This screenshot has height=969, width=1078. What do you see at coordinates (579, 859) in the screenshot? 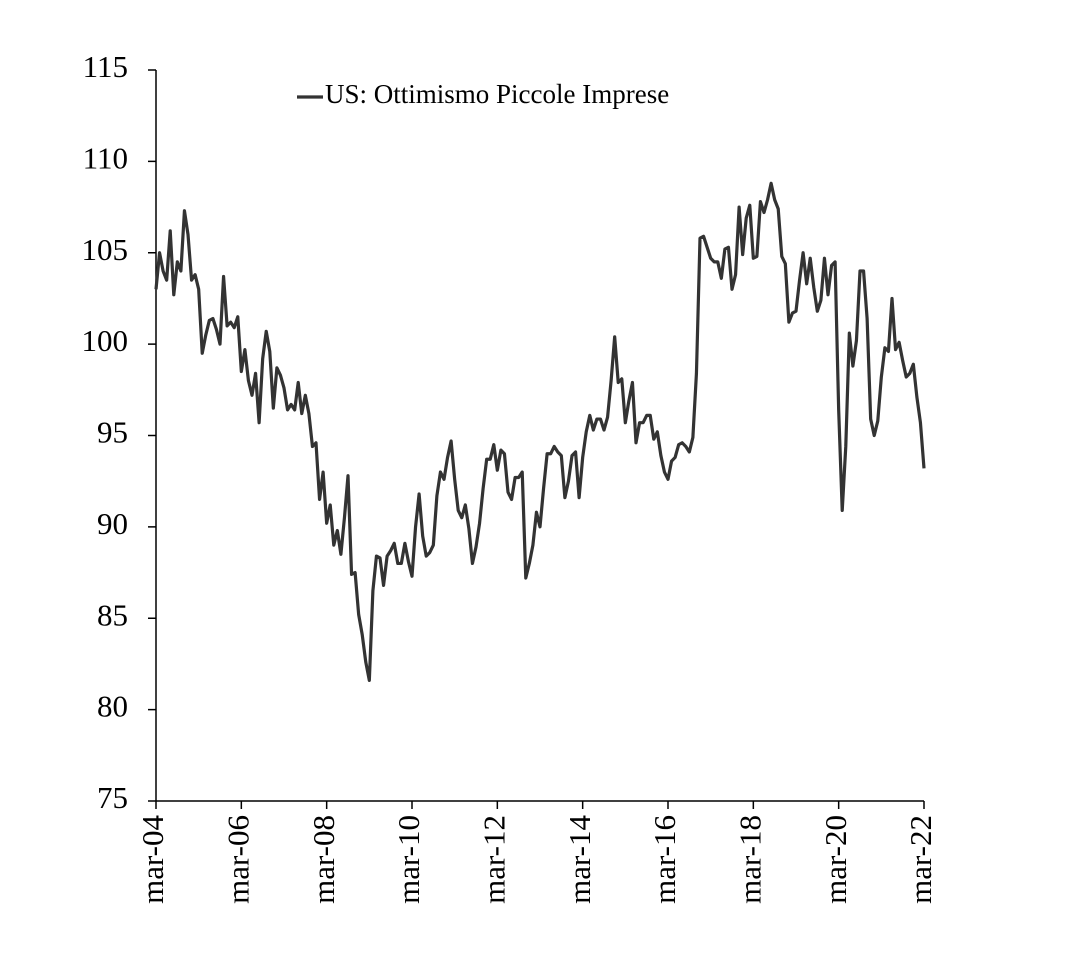
I see `x-tick-label: mar-14` at bounding box center [579, 859].